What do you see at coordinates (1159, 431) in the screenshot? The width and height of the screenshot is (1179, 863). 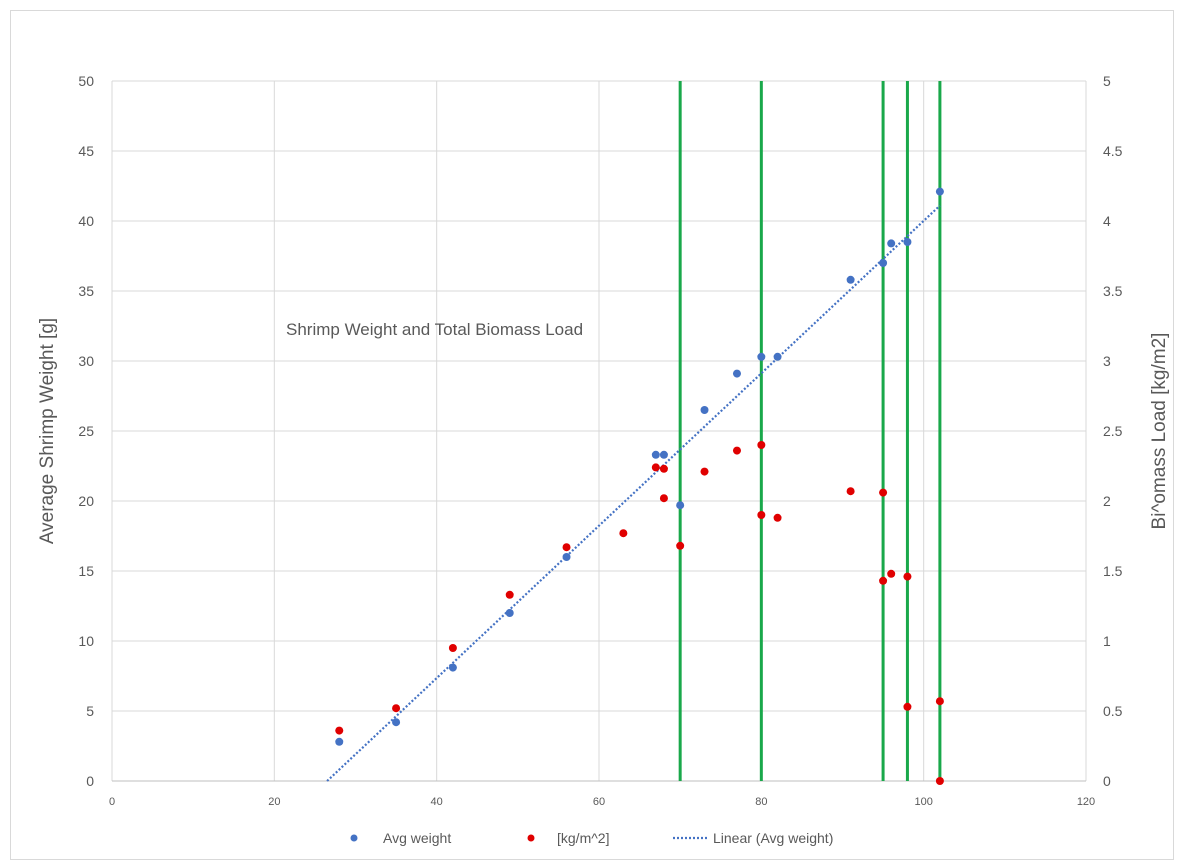 I see `y2-axis-title: Bi^omass Load [kg/m2]` at bounding box center [1159, 431].